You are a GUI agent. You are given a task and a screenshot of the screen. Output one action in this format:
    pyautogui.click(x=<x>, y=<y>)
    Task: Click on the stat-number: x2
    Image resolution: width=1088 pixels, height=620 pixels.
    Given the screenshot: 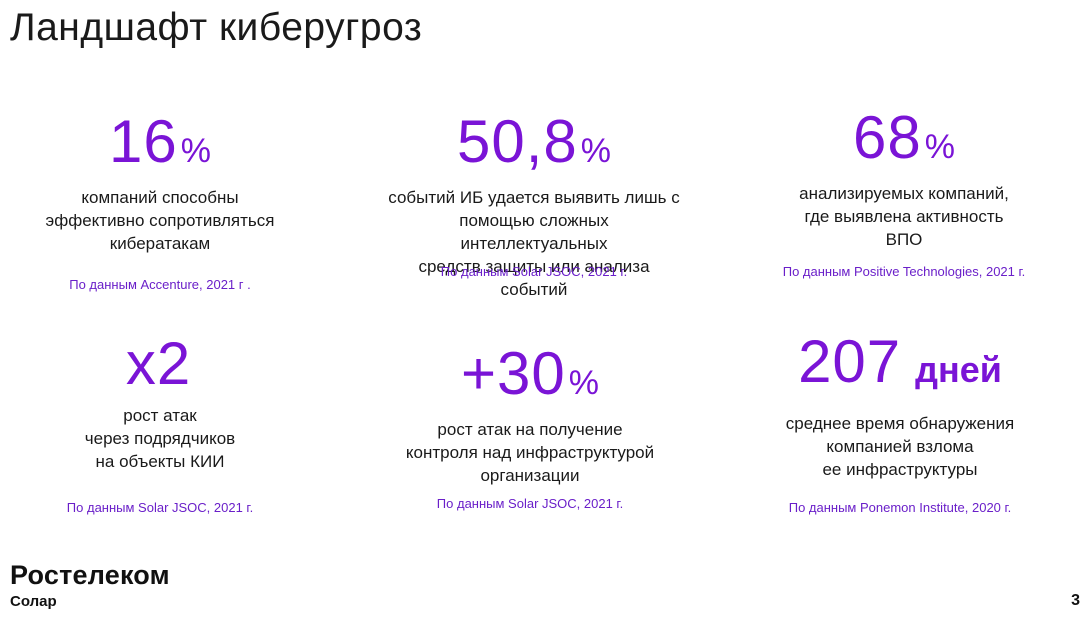 What is the action you would take?
    pyautogui.click(x=158, y=363)
    